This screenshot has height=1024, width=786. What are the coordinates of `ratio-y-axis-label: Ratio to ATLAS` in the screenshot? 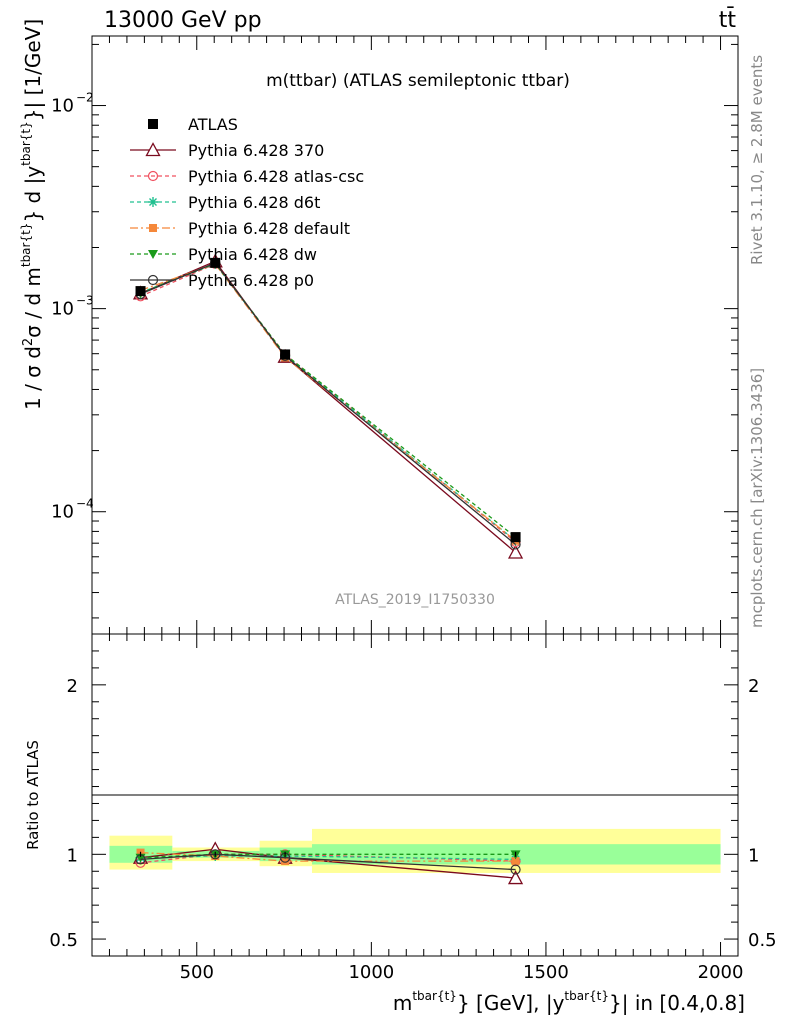 It's located at (33, 795).